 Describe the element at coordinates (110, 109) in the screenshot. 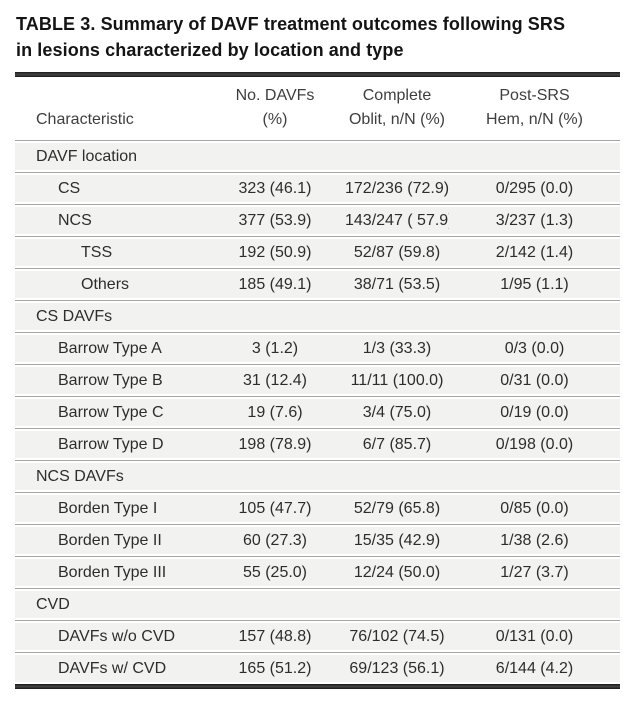

I see `col-header-characteristic: Characteristic` at that location.